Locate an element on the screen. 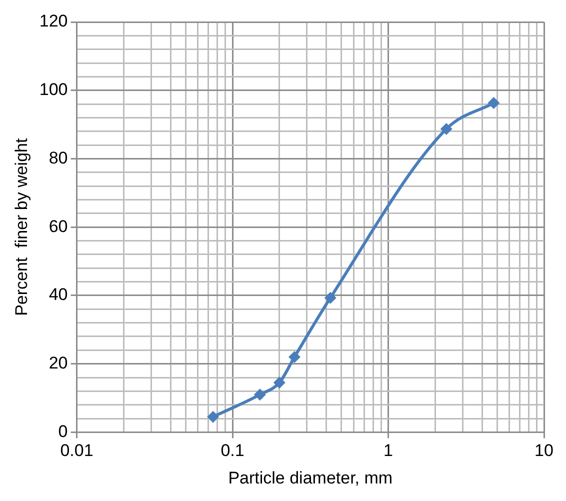  x-tick-label: 0.1 is located at coordinates (232, 450).